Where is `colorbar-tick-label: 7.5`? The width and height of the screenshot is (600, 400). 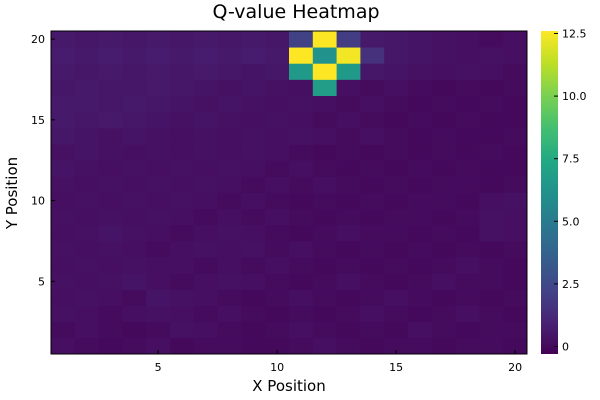 colorbar-tick-label: 7.5 is located at coordinates (571, 159).